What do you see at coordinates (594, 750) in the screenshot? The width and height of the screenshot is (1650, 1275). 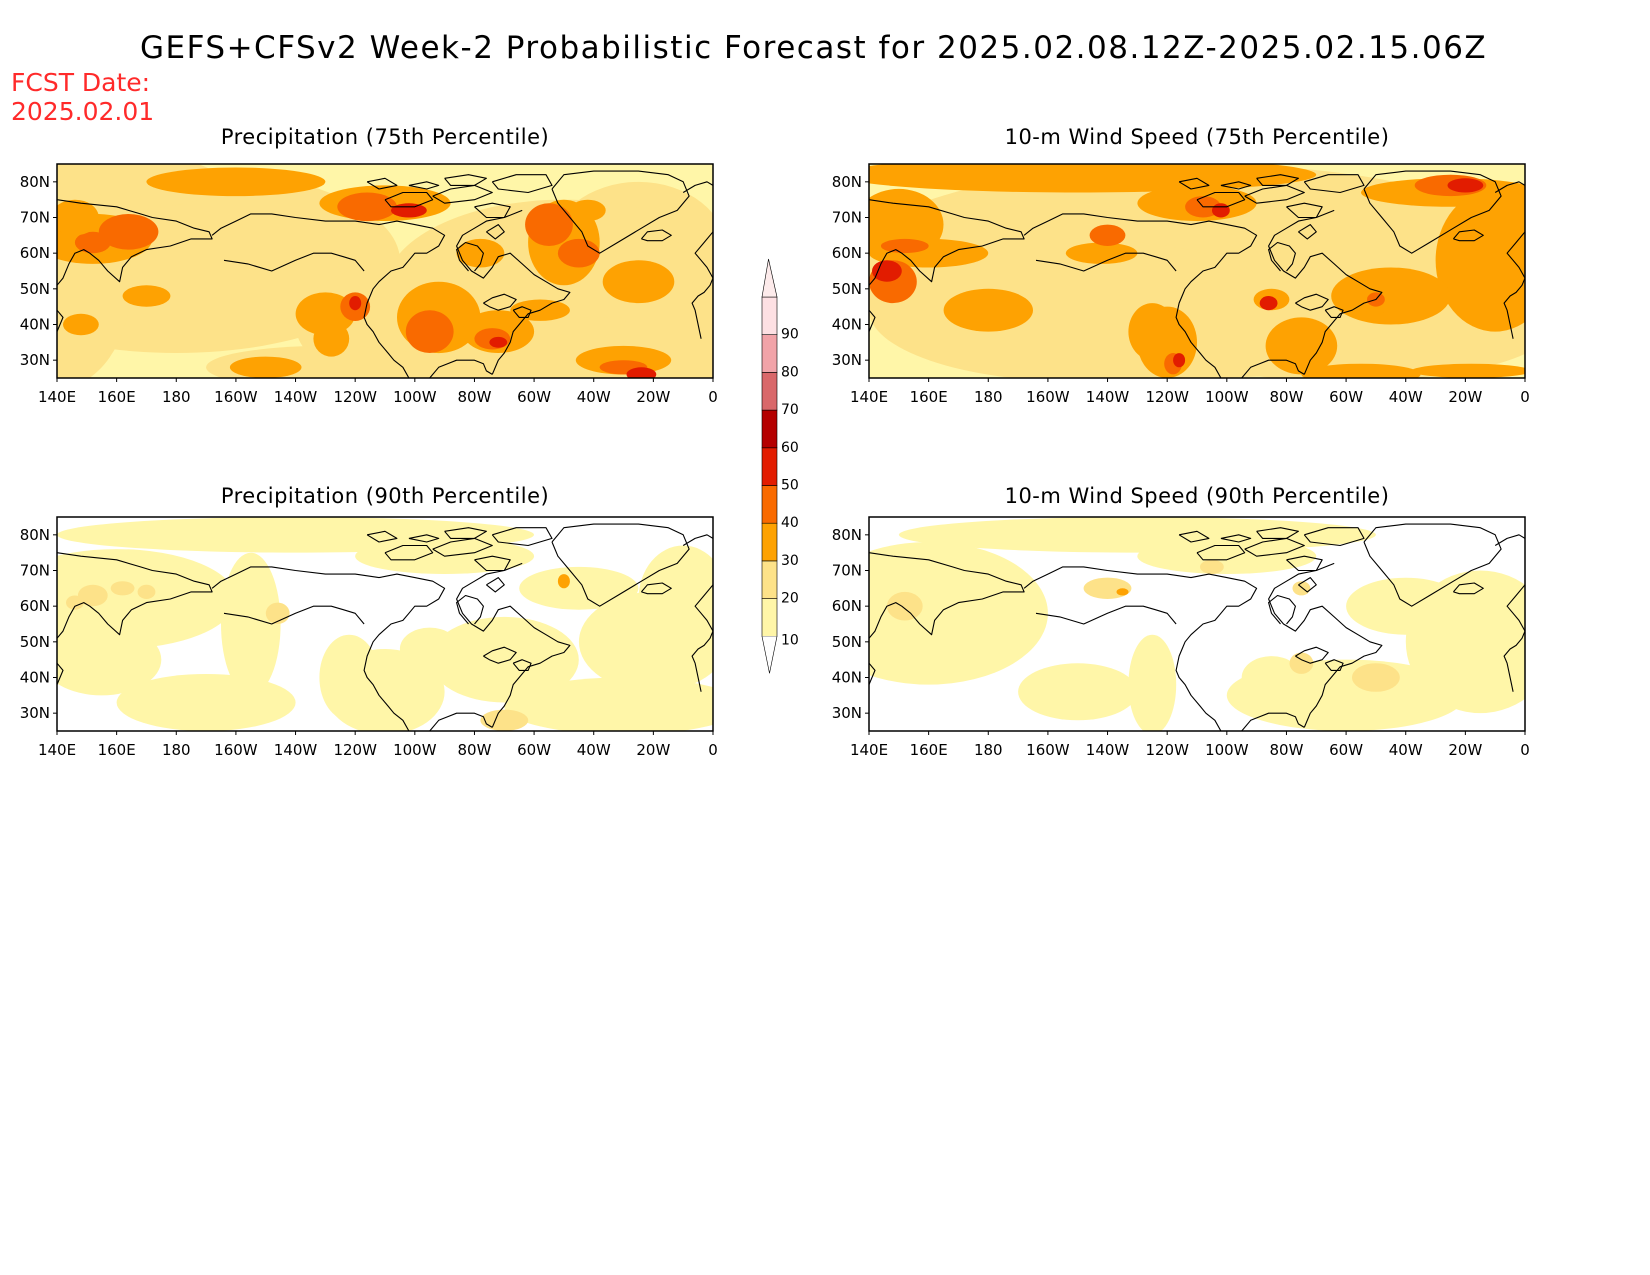 I see `lon-tick-label: 40W` at bounding box center [594, 750].